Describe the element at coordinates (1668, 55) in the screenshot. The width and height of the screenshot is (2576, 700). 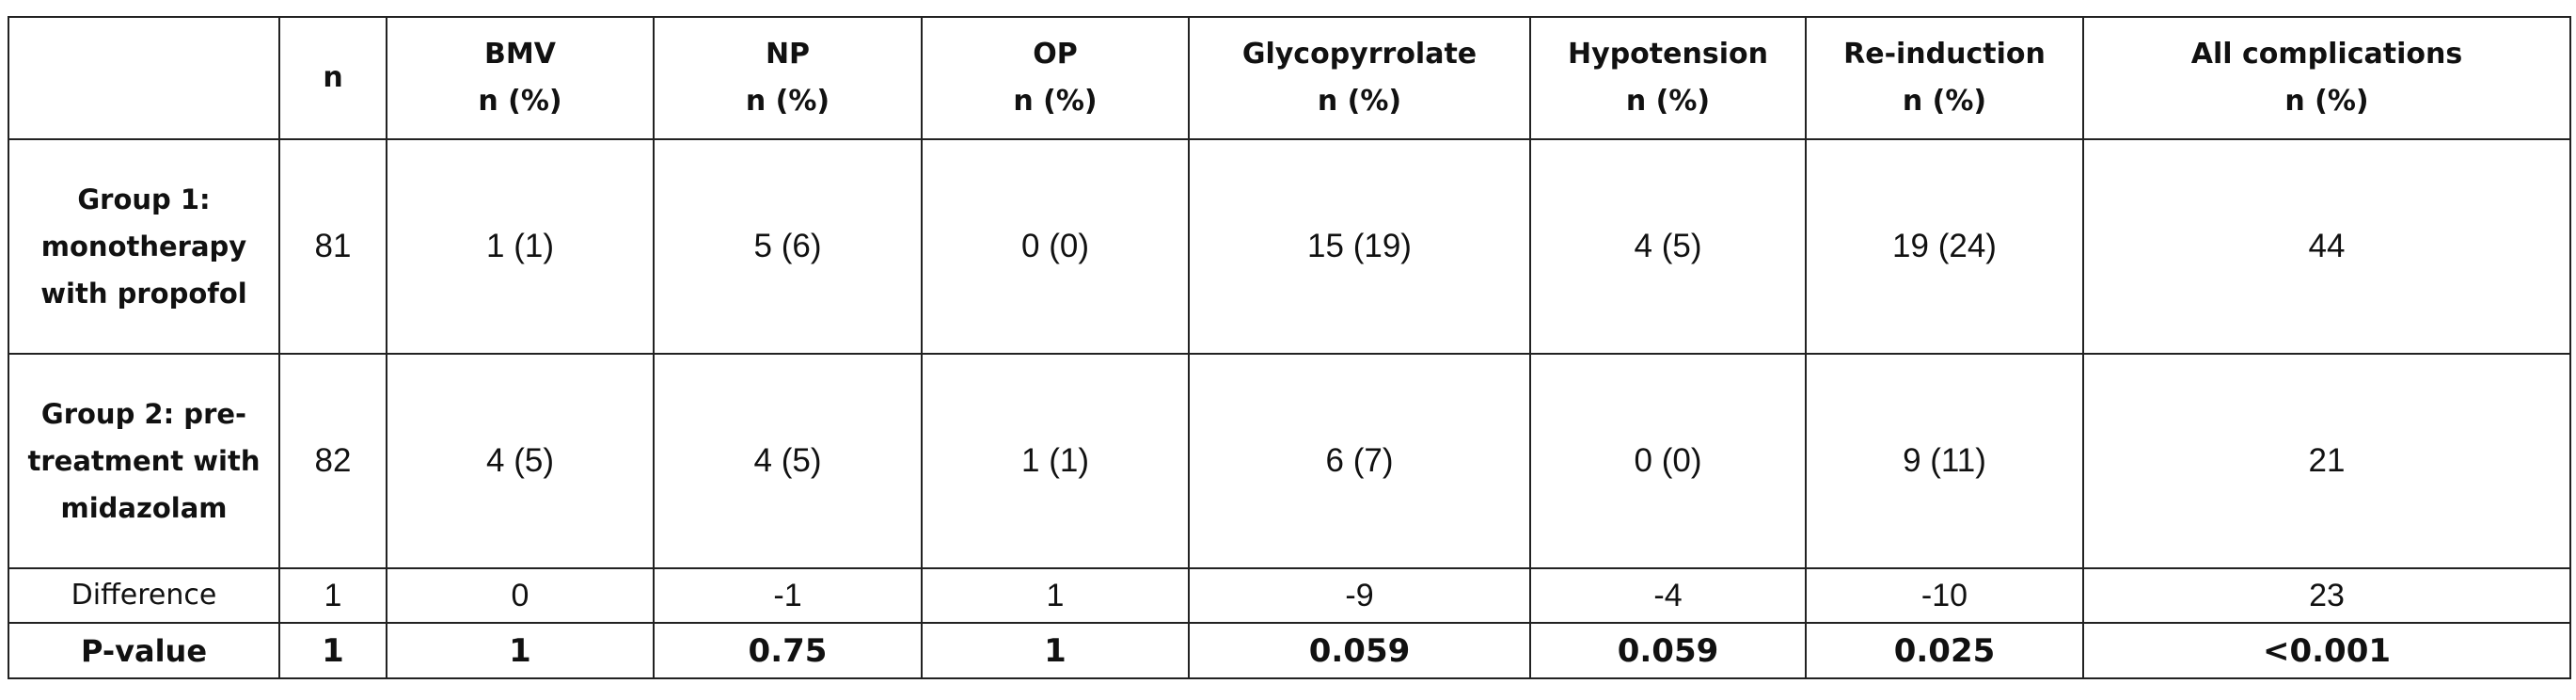
I see `column-header-line1: Hypotension` at that location.